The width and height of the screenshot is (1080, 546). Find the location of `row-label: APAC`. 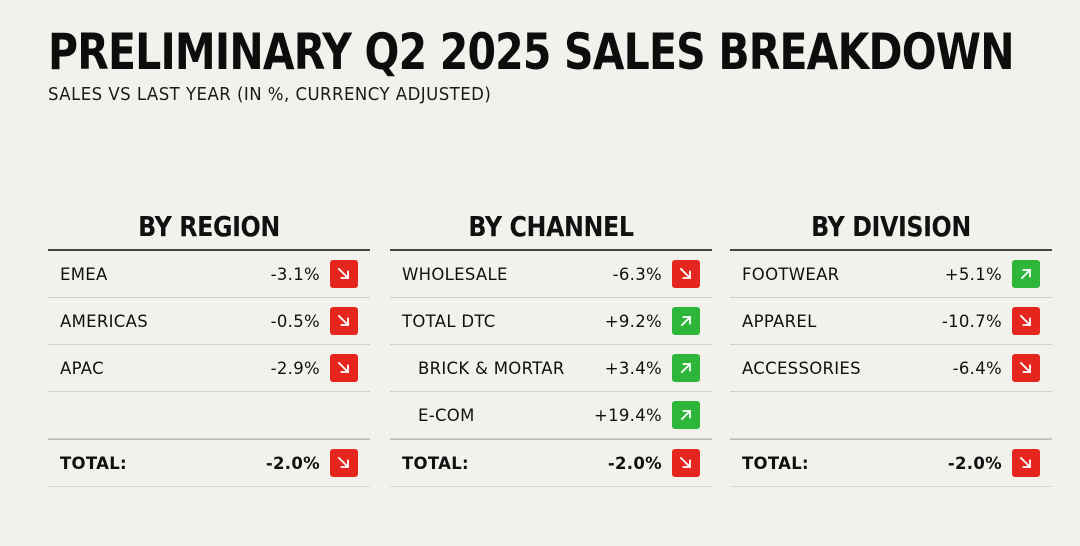

row-label: APAC is located at coordinates (82, 368).